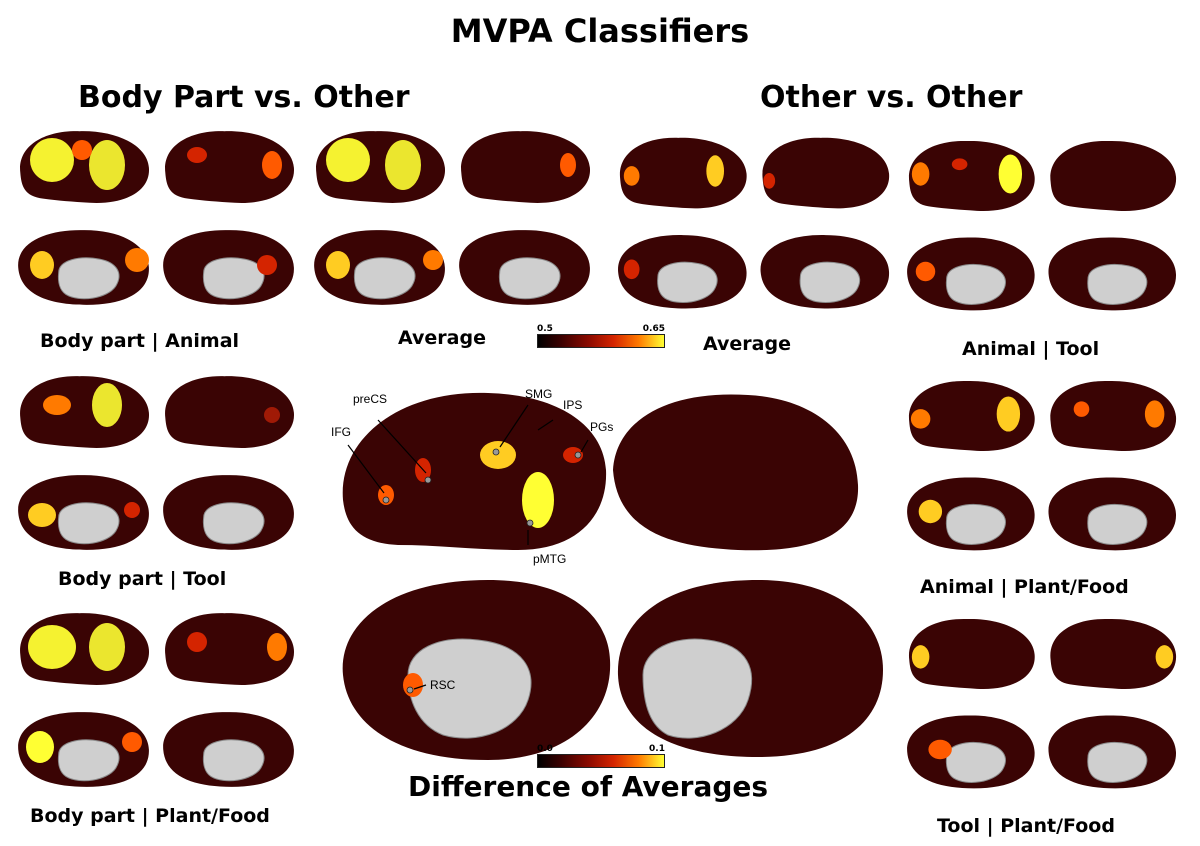 The image size is (1200, 846). I want to click on roi-label-ips: IPS, so click(573, 405).